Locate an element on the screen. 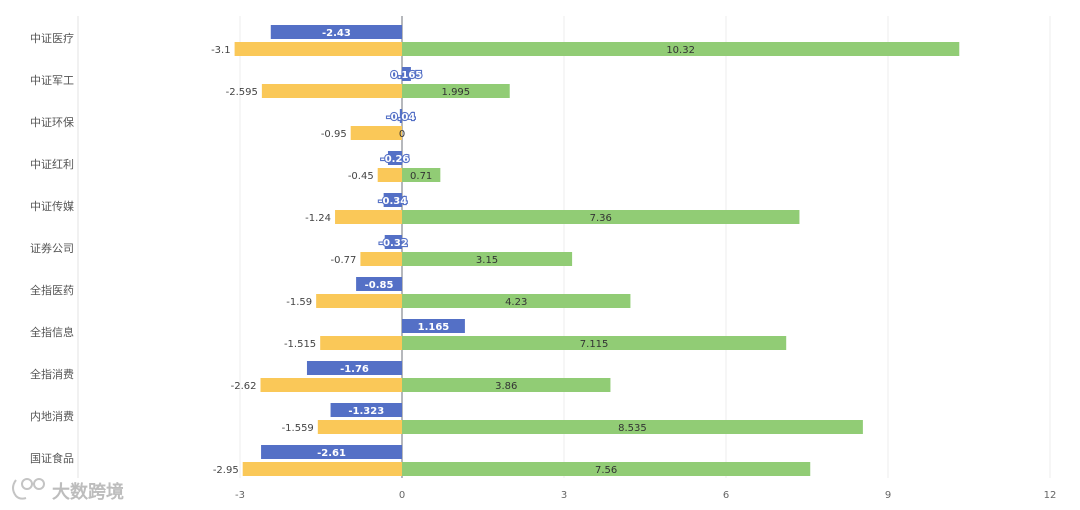 This screenshot has width=1080, height=510. bar-green-label: 3.15 is located at coordinates (487, 260).